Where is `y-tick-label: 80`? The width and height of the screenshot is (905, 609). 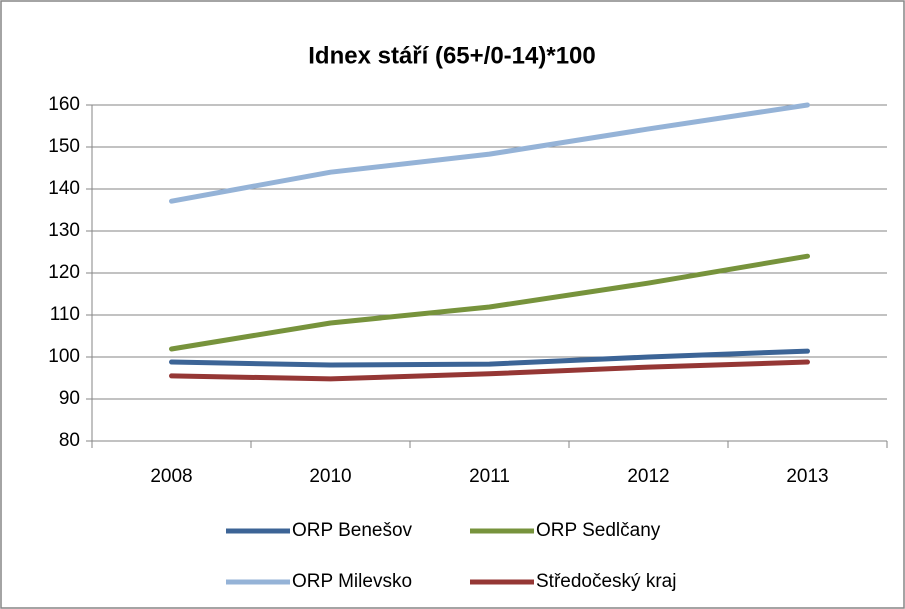
y-tick-label: 80 is located at coordinates (69, 440).